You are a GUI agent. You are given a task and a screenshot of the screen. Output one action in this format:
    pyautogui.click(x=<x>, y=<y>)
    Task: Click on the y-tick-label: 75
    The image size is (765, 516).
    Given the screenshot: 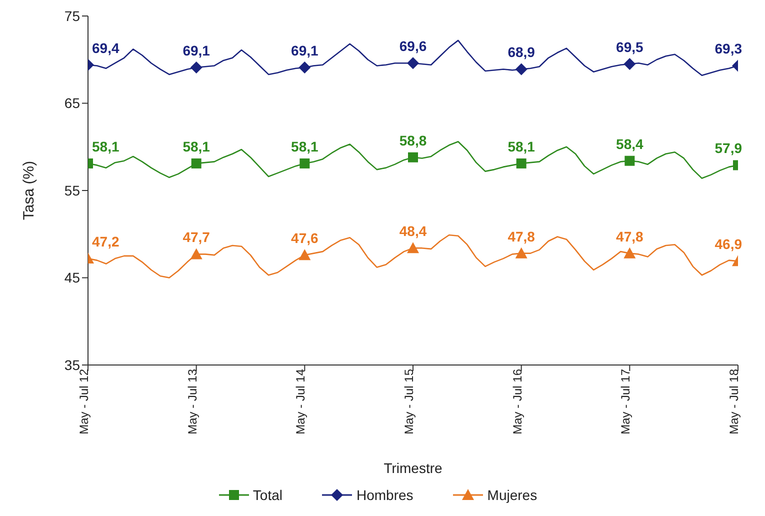 What is the action you would take?
    pyautogui.click(x=72, y=16)
    